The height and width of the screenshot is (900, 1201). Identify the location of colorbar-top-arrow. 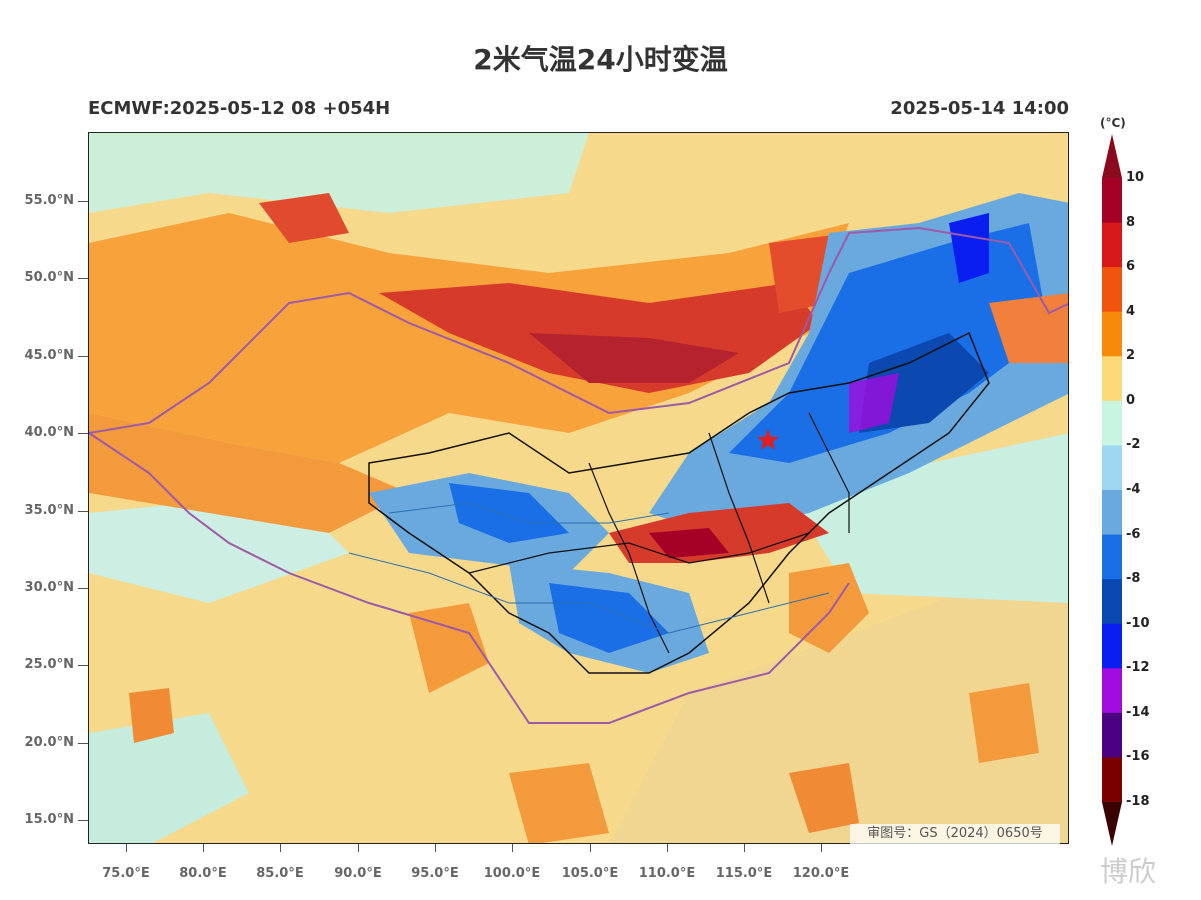
(1112, 156).